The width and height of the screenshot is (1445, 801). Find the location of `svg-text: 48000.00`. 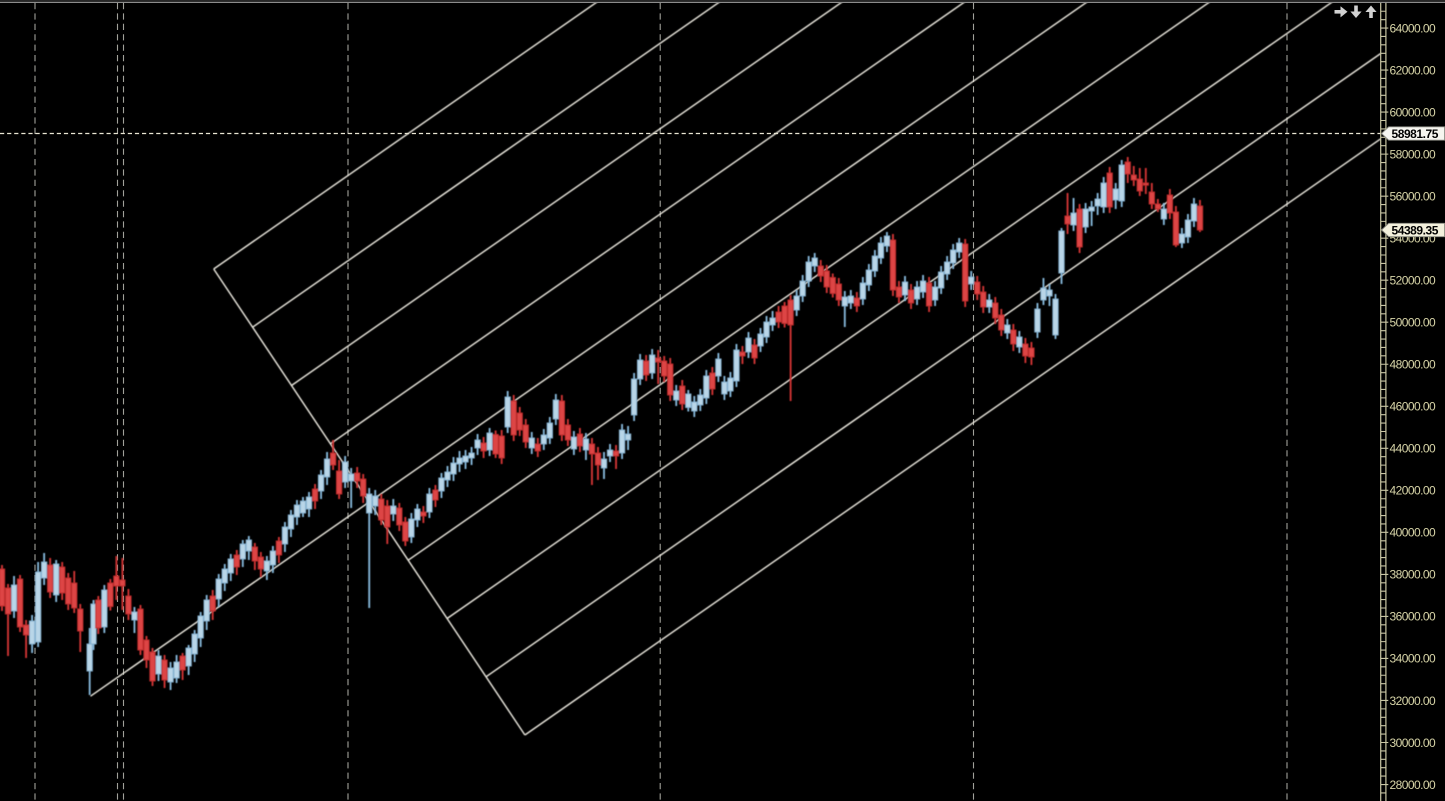

svg-text: 48000.00 is located at coordinates (1413, 365).